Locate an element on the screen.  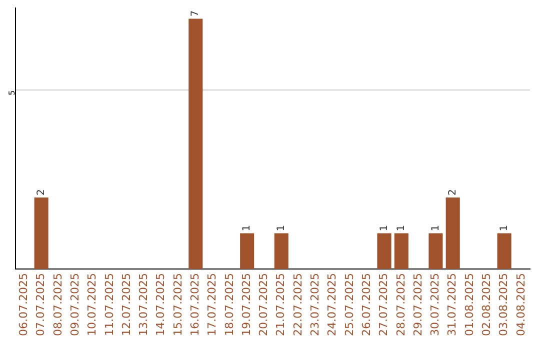
x-tick-label: 03.08.2025 is located at coordinates (503, 304).